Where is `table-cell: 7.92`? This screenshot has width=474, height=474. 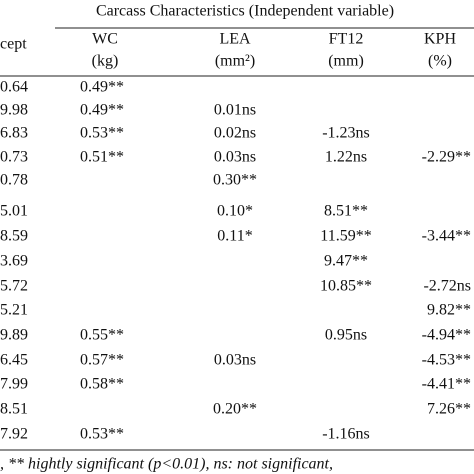
table-cell: 7.92 is located at coordinates (14, 434).